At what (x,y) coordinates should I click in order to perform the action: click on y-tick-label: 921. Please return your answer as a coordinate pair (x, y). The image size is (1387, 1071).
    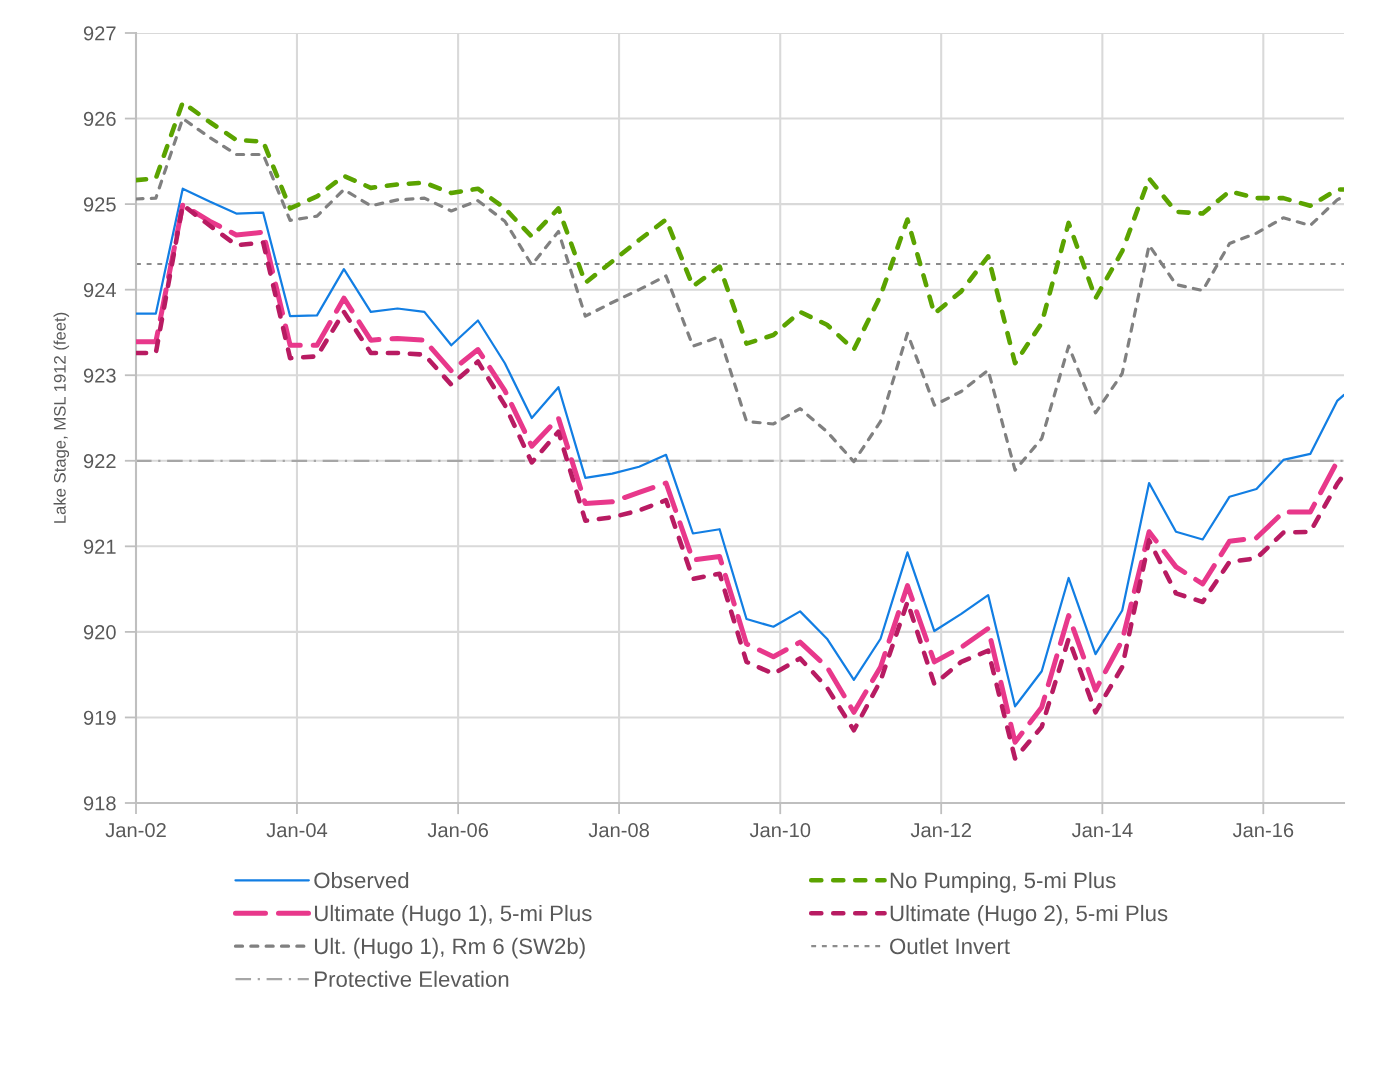
    Looking at the image, I should click on (99, 546).